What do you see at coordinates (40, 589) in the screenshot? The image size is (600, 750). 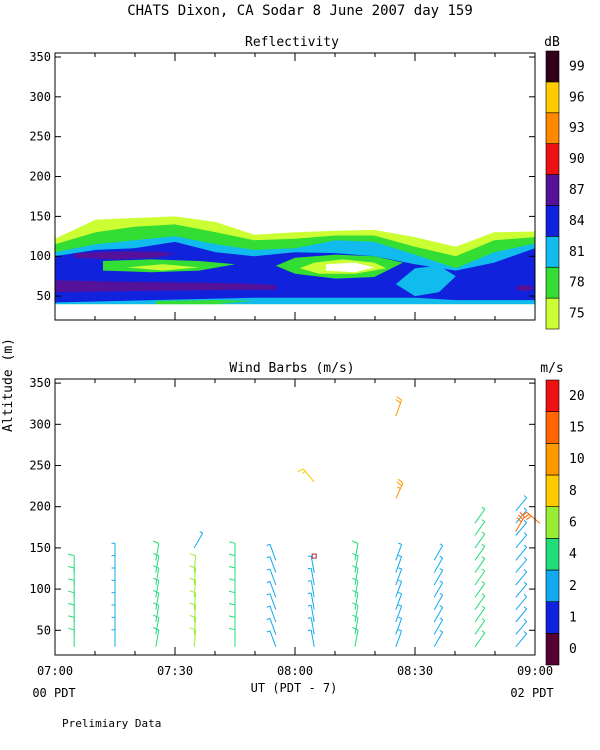 I see `windbarbs-ytick-label: 100` at bounding box center [40, 589].